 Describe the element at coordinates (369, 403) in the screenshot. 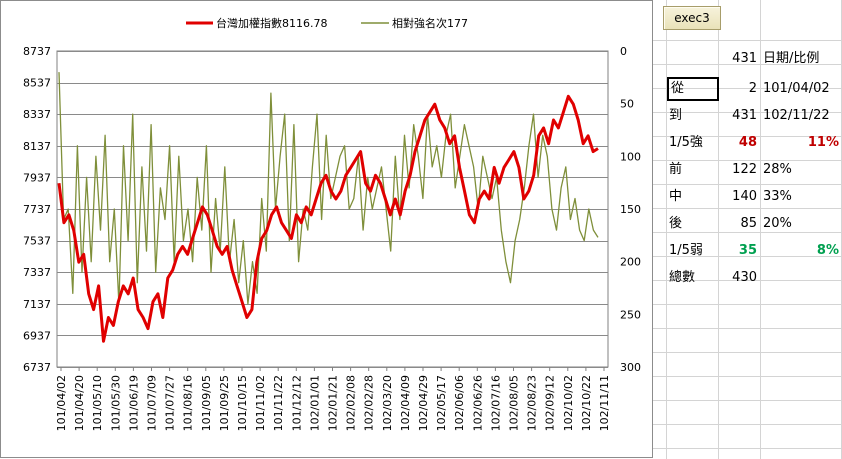

I see `x-tick-label: 102/02/28` at that location.